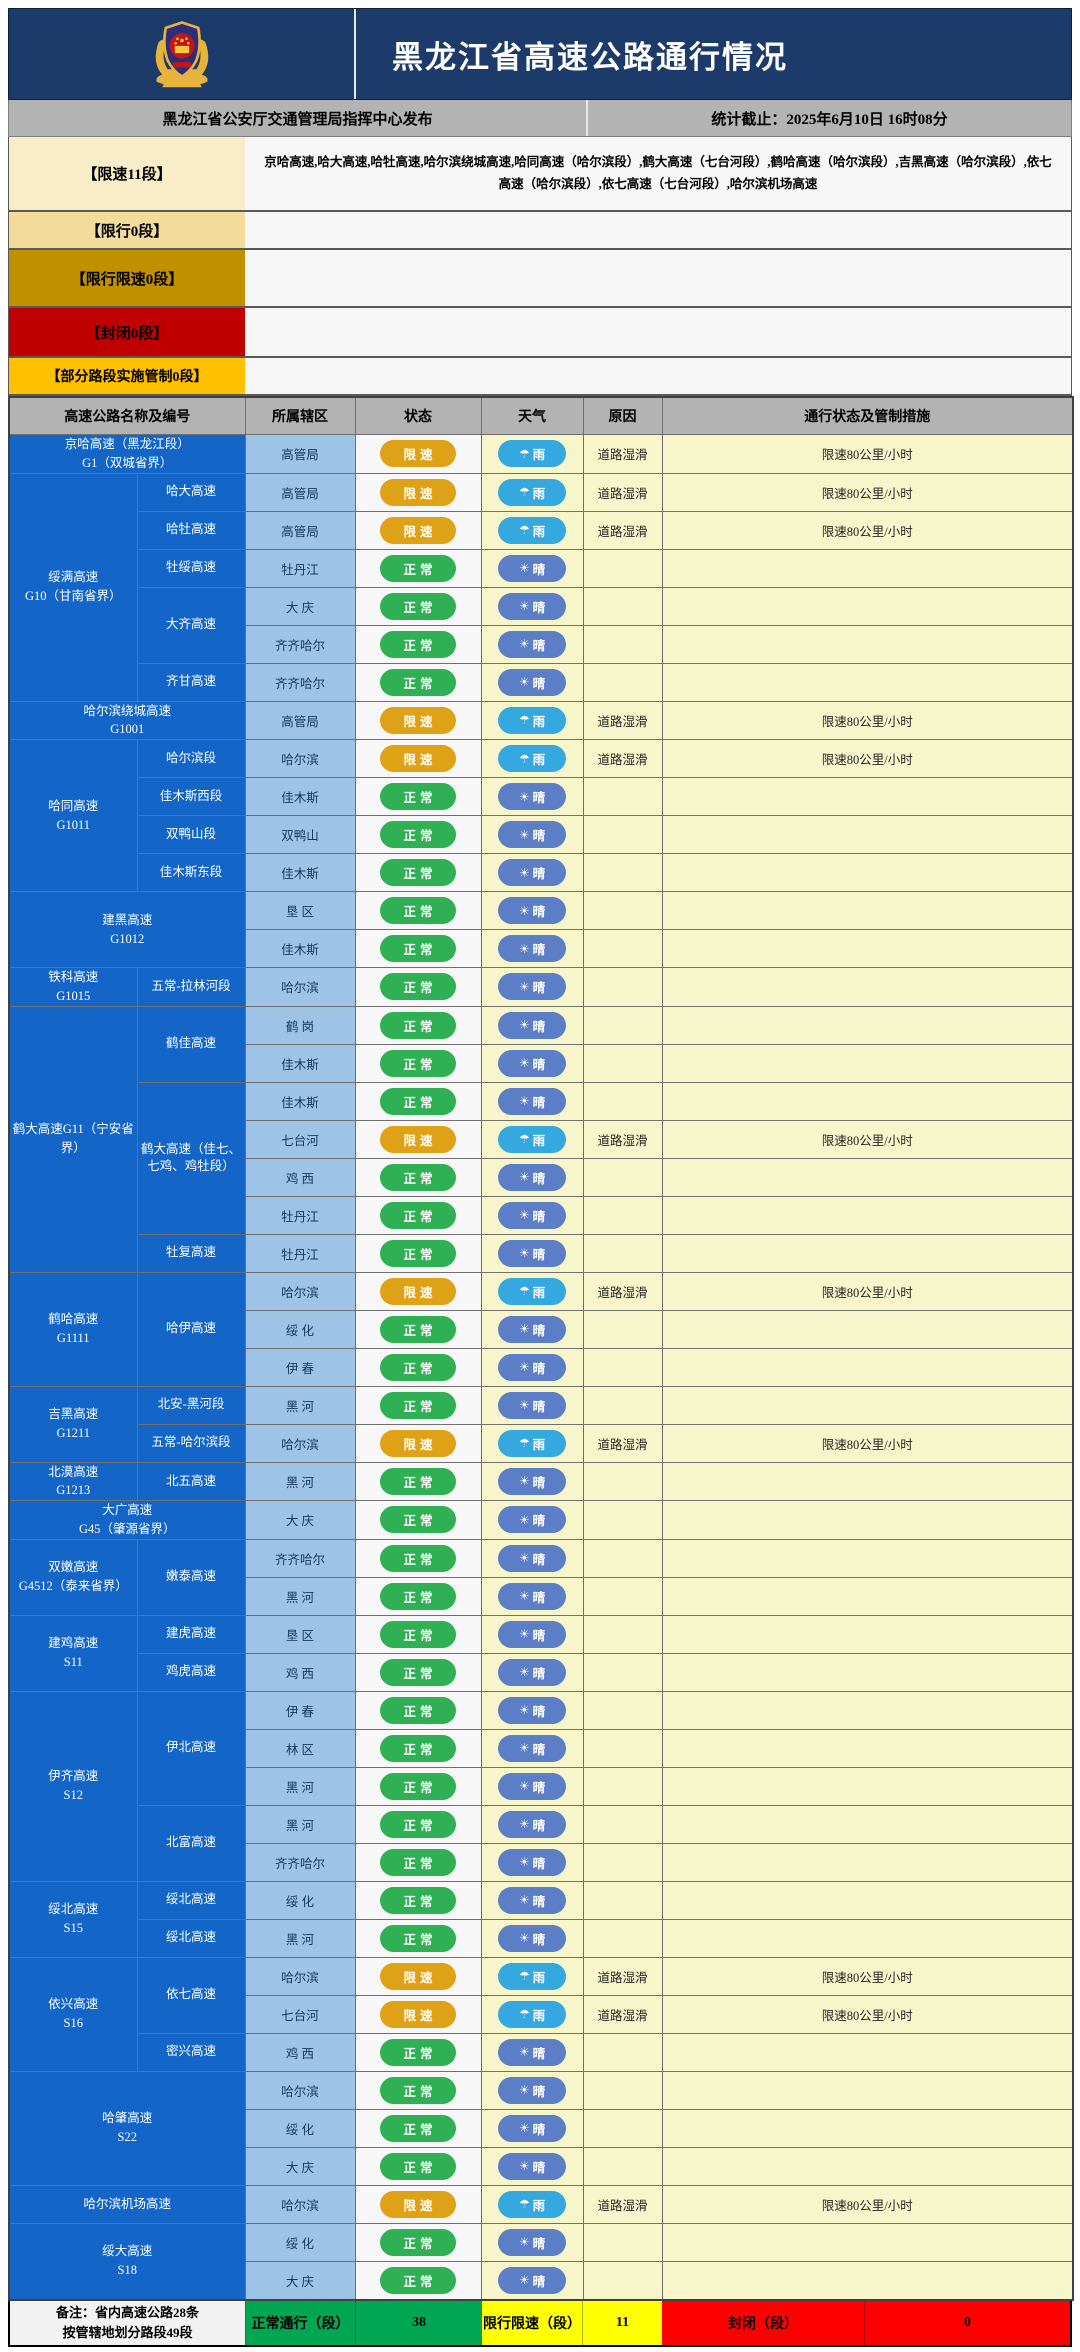  Describe the element at coordinates (300, 1672) in the screenshot. I see `district-cell: 鸡 西` at that location.